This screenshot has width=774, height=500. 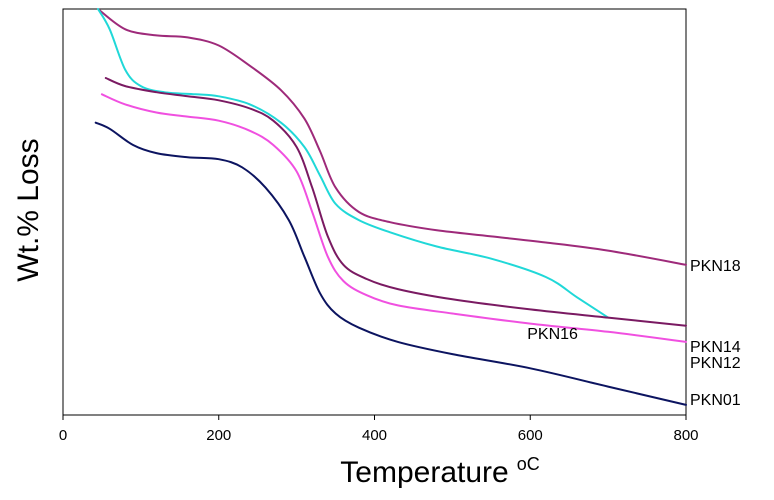 I want to click on series-label-pkn12: PKN12, so click(x=715, y=363).